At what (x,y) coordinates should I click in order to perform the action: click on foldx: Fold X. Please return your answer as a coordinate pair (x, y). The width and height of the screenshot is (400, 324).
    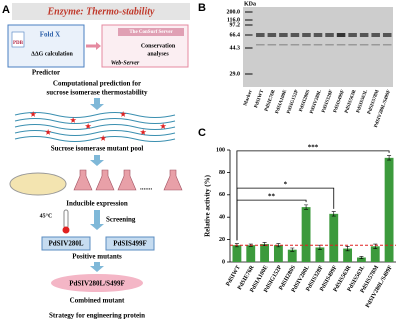
    Looking at the image, I should click on (50, 35).